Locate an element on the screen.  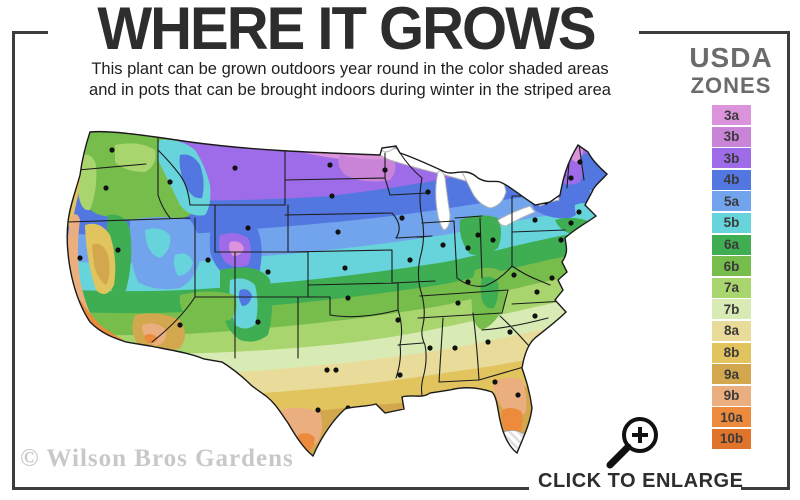
legend-title-line-1: USDA is located at coordinates (731, 57).